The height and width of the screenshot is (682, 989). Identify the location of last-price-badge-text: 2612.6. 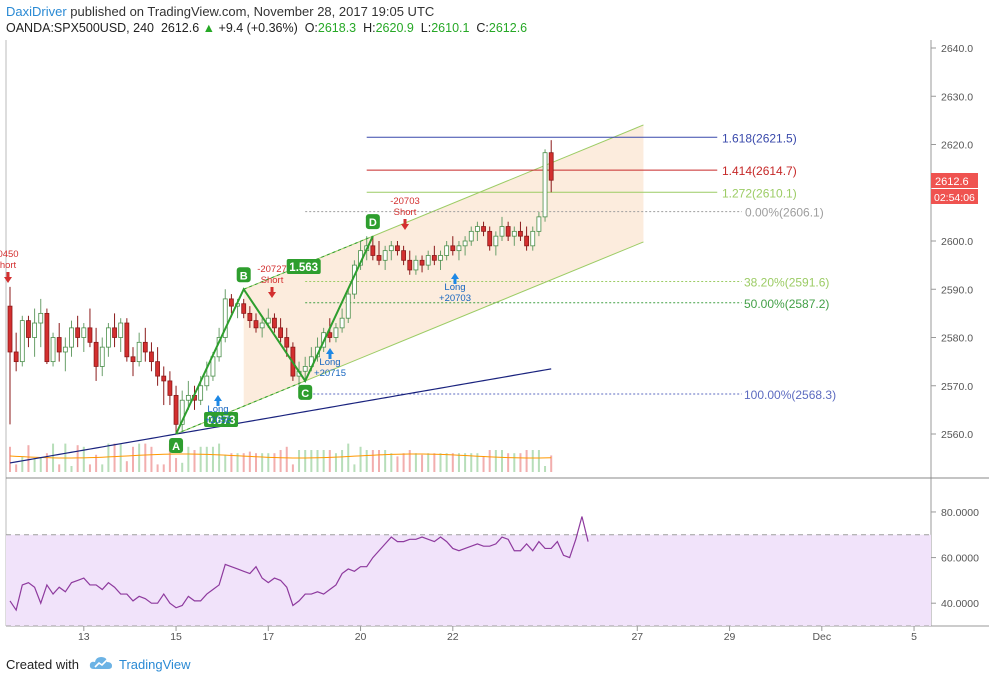
(952, 182).